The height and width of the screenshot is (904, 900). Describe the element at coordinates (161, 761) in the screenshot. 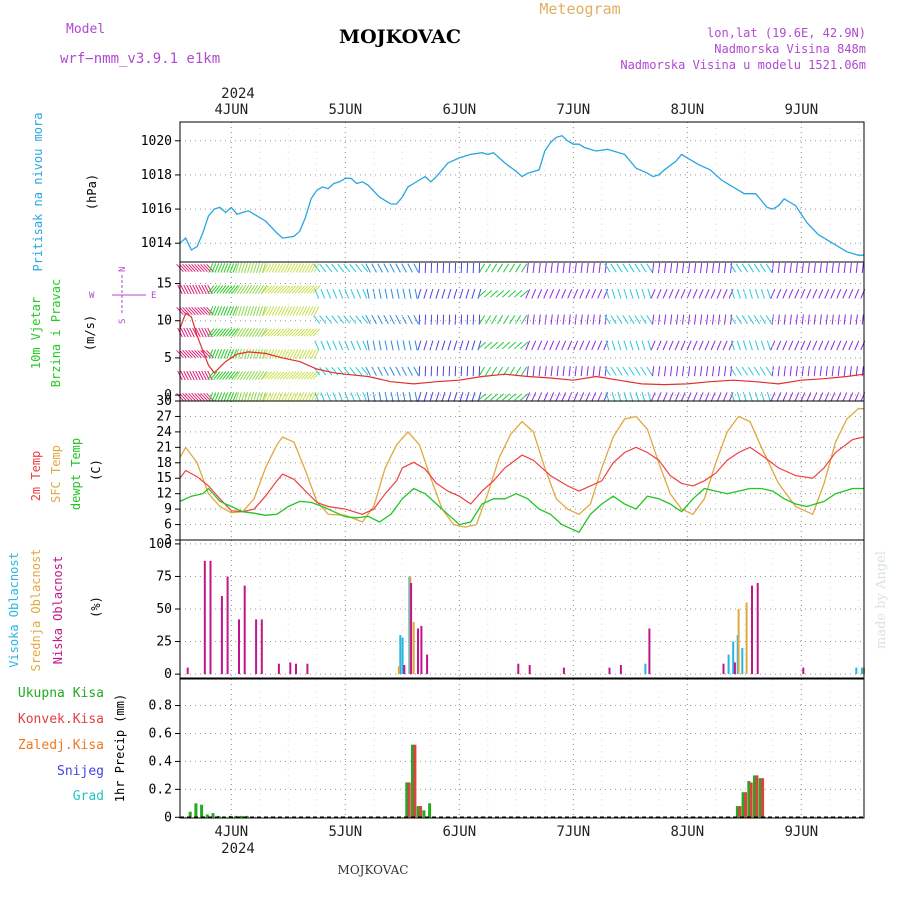

I see `y-tick-label: 0.4` at that location.